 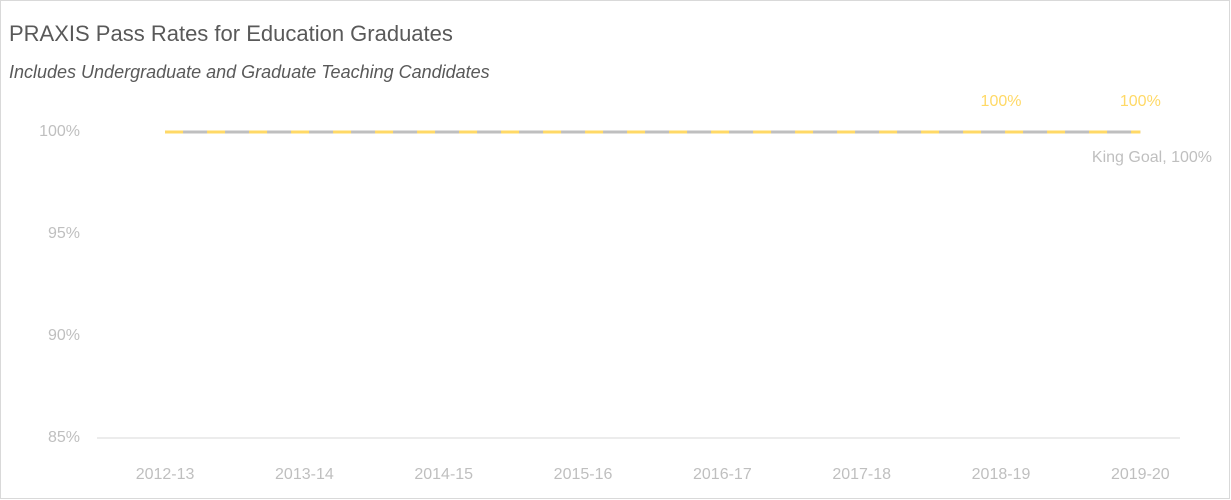 What do you see at coordinates (64, 437) in the screenshot?
I see `y-tick-label: 85%` at bounding box center [64, 437].